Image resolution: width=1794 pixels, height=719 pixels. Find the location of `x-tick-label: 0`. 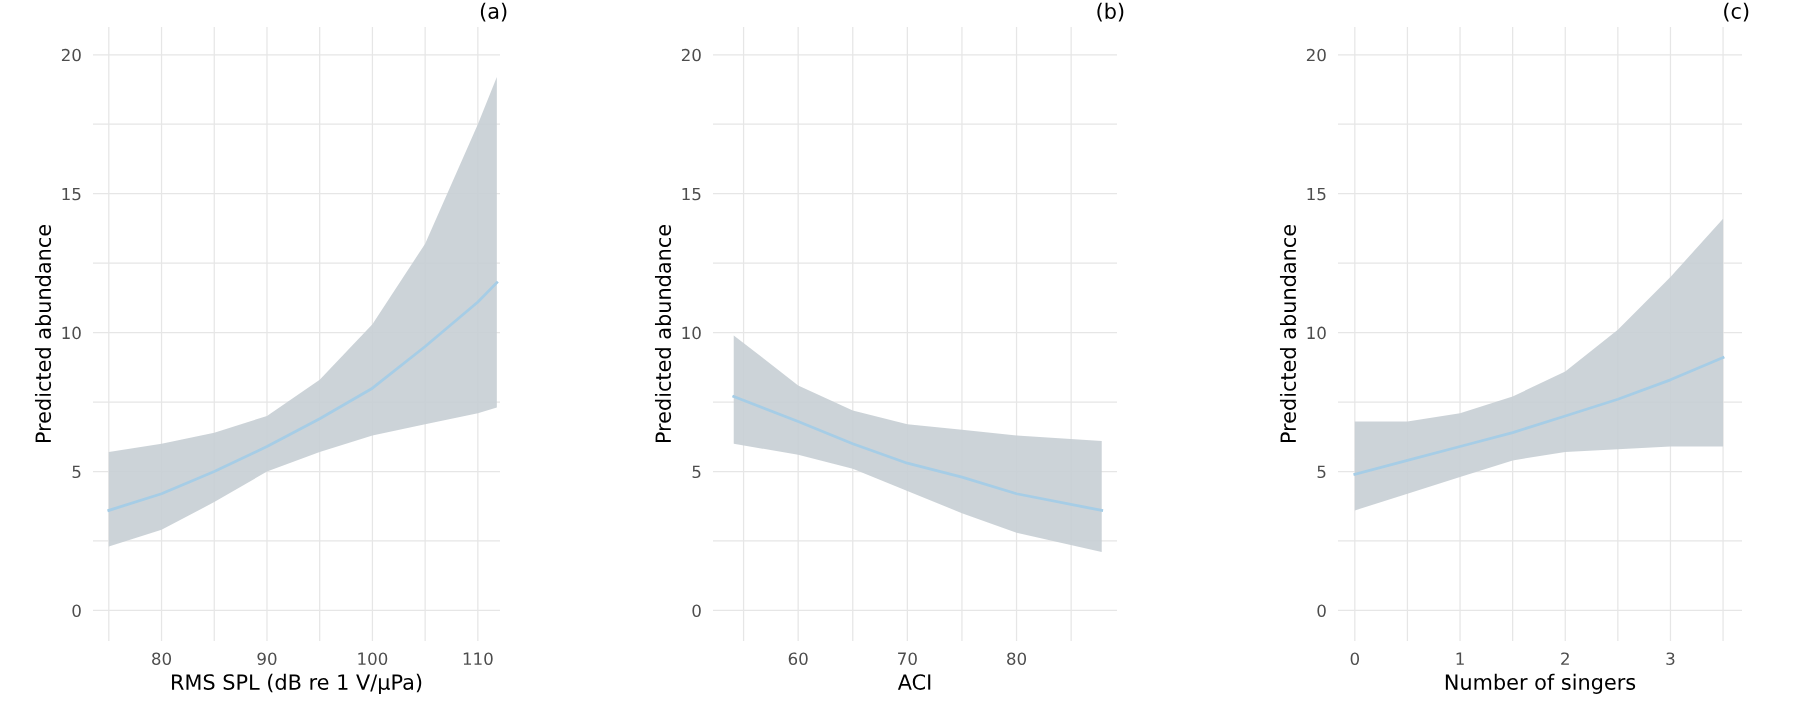

x-tick-label: 0 is located at coordinates (1355, 659).